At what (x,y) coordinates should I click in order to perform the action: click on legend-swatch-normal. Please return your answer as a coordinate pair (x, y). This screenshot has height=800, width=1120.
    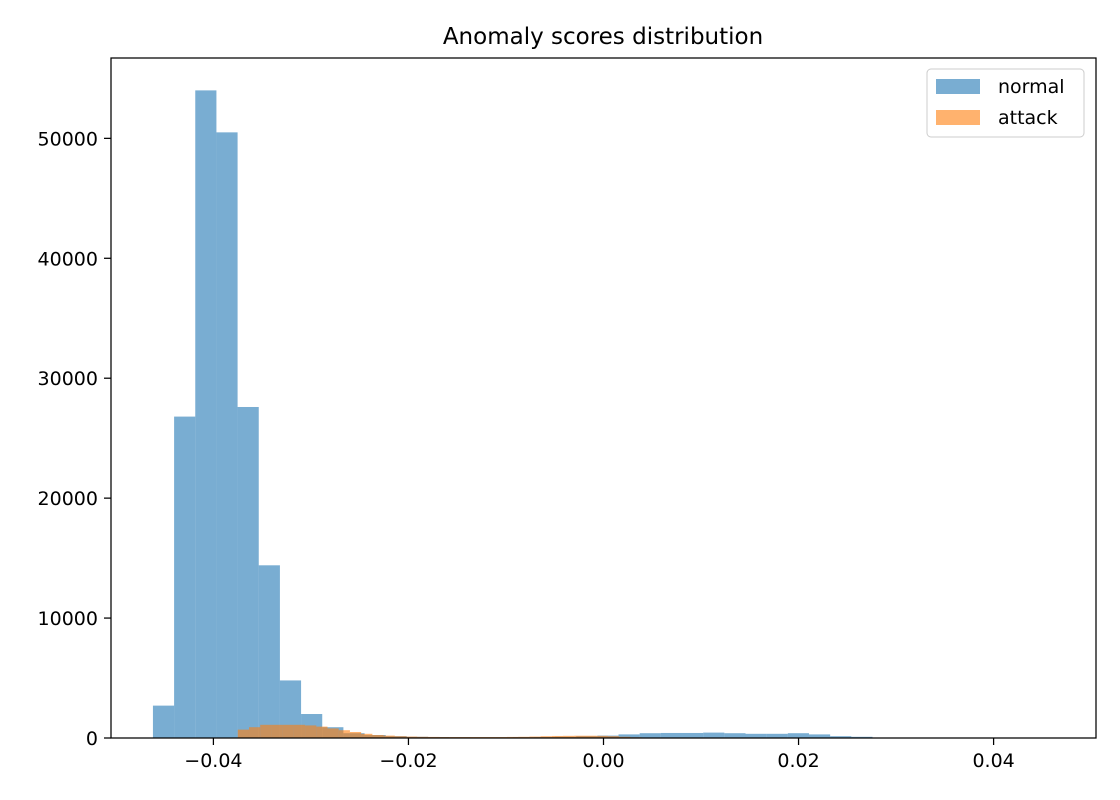
    Looking at the image, I should click on (958, 86).